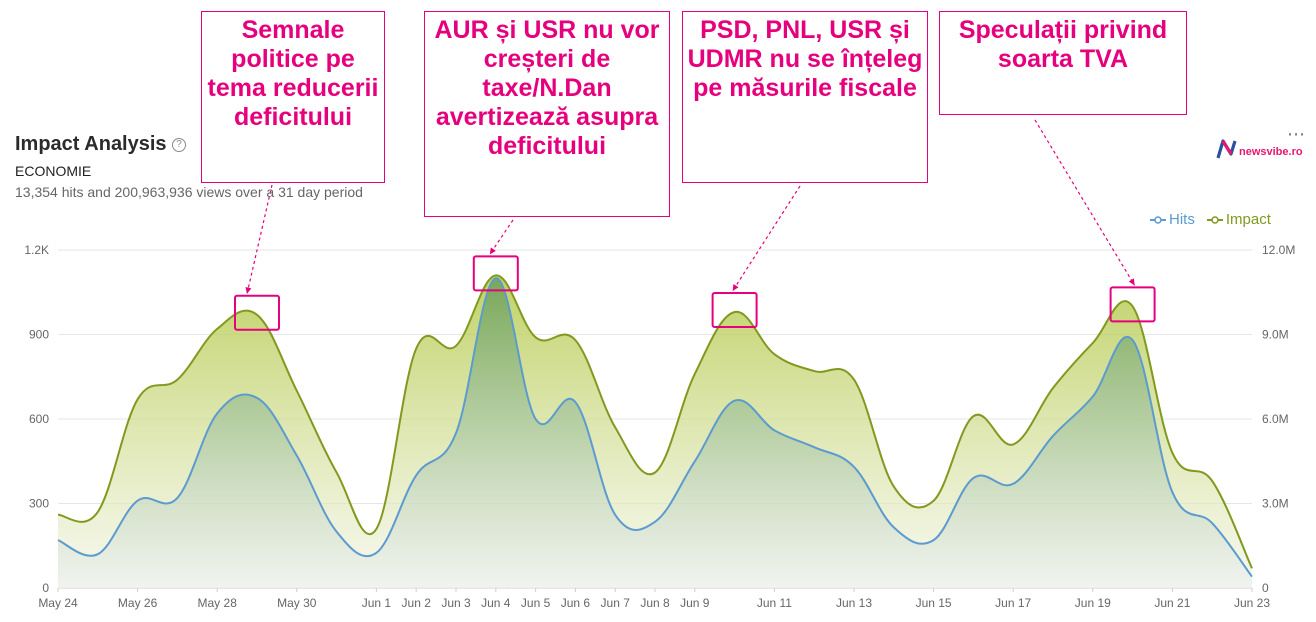 The image size is (1316, 622). Describe the element at coordinates (1214, 219) in the screenshot. I see `legend-impact-icon` at that location.